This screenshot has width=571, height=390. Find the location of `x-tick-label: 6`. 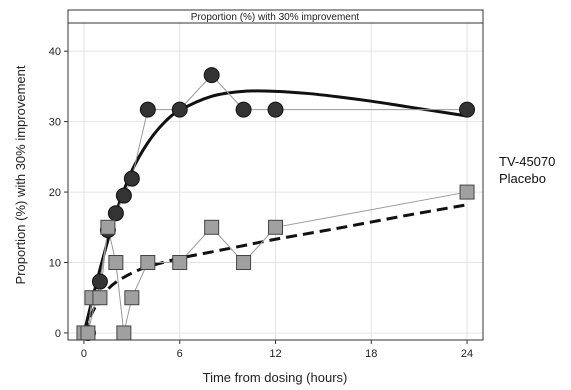

x-tick-label: 6 is located at coordinates (180, 354).